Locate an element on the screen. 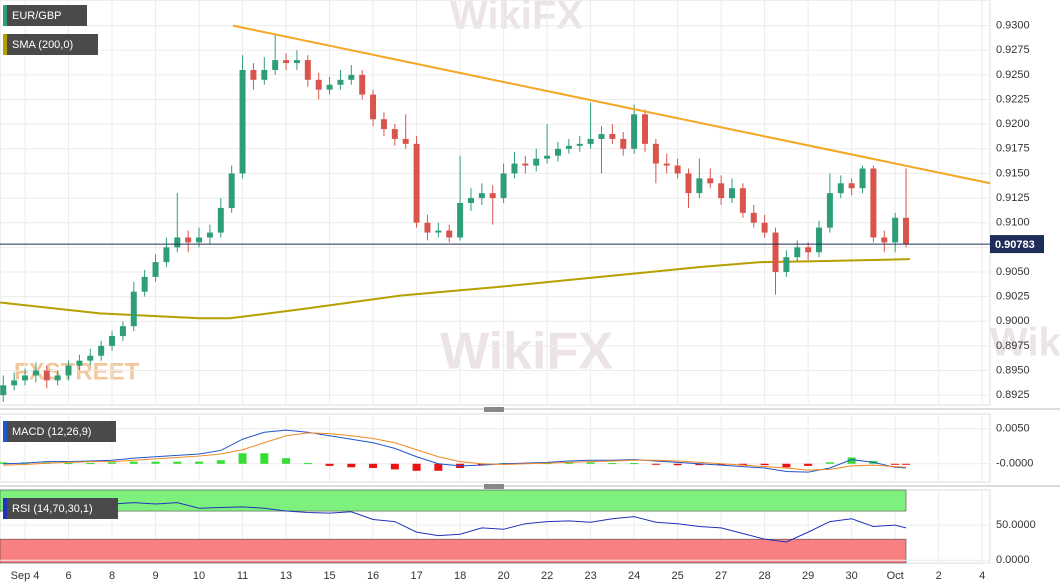  x-tick-label: 8 is located at coordinates (112, 576).